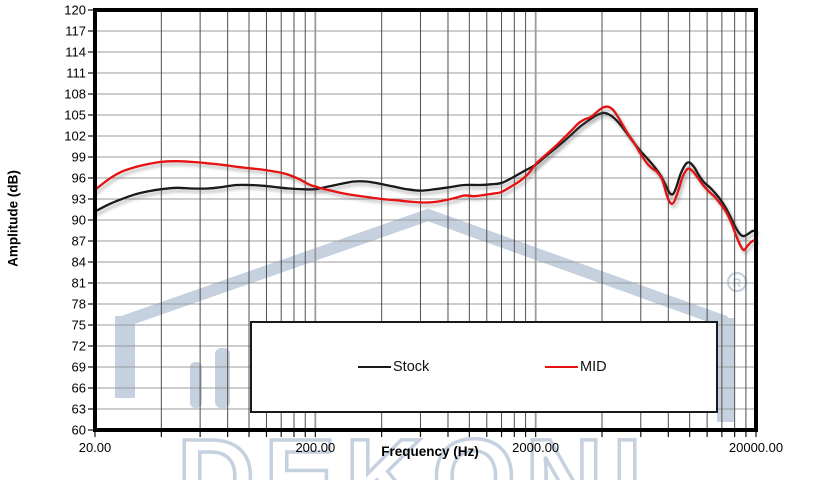 Image resolution: width=840 pixels, height=480 pixels. I want to click on x-axis-title: Frequency (Hz), so click(430, 451).